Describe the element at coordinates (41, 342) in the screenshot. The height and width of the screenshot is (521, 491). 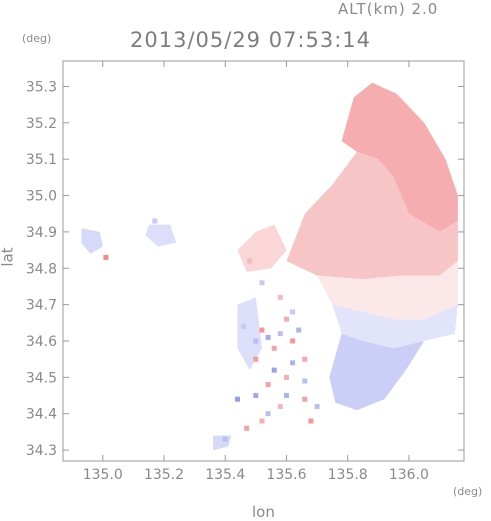
I see `y-tick-label: 34.6` at that location.